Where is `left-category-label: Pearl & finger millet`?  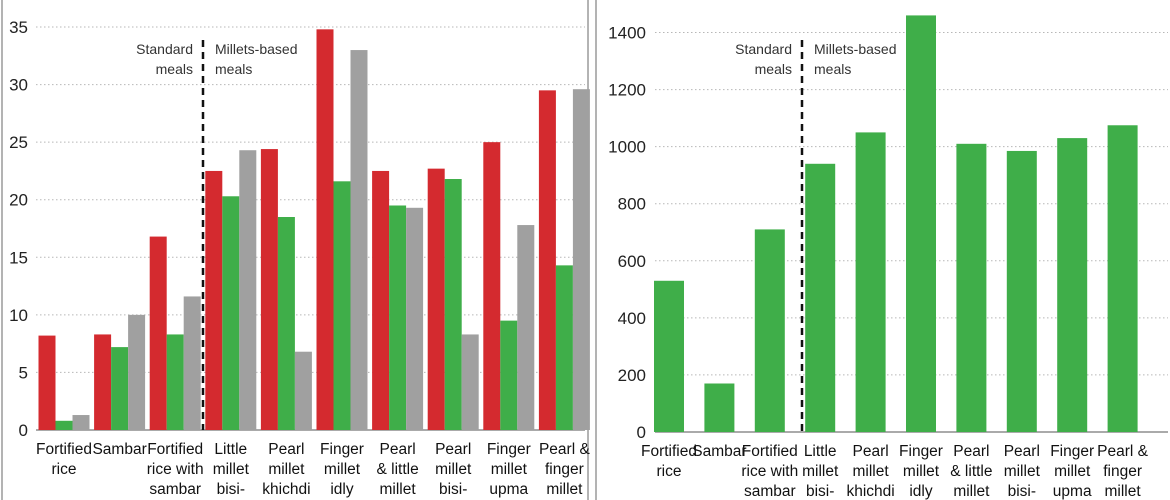 left-category-label: Pearl & finger millet is located at coordinates (564, 469).